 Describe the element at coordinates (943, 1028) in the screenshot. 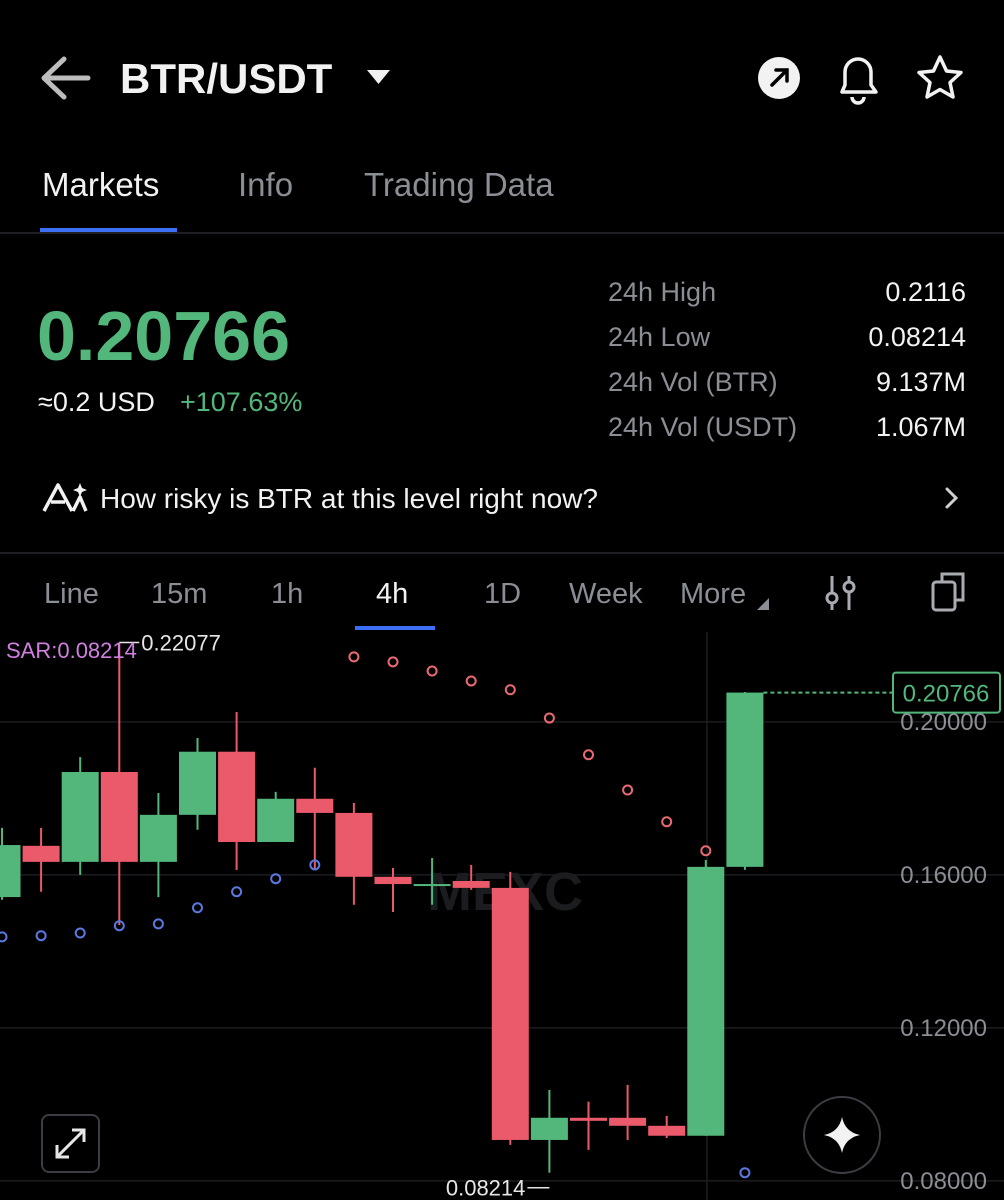

I see `y-tick-label: 0.12000` at that location.